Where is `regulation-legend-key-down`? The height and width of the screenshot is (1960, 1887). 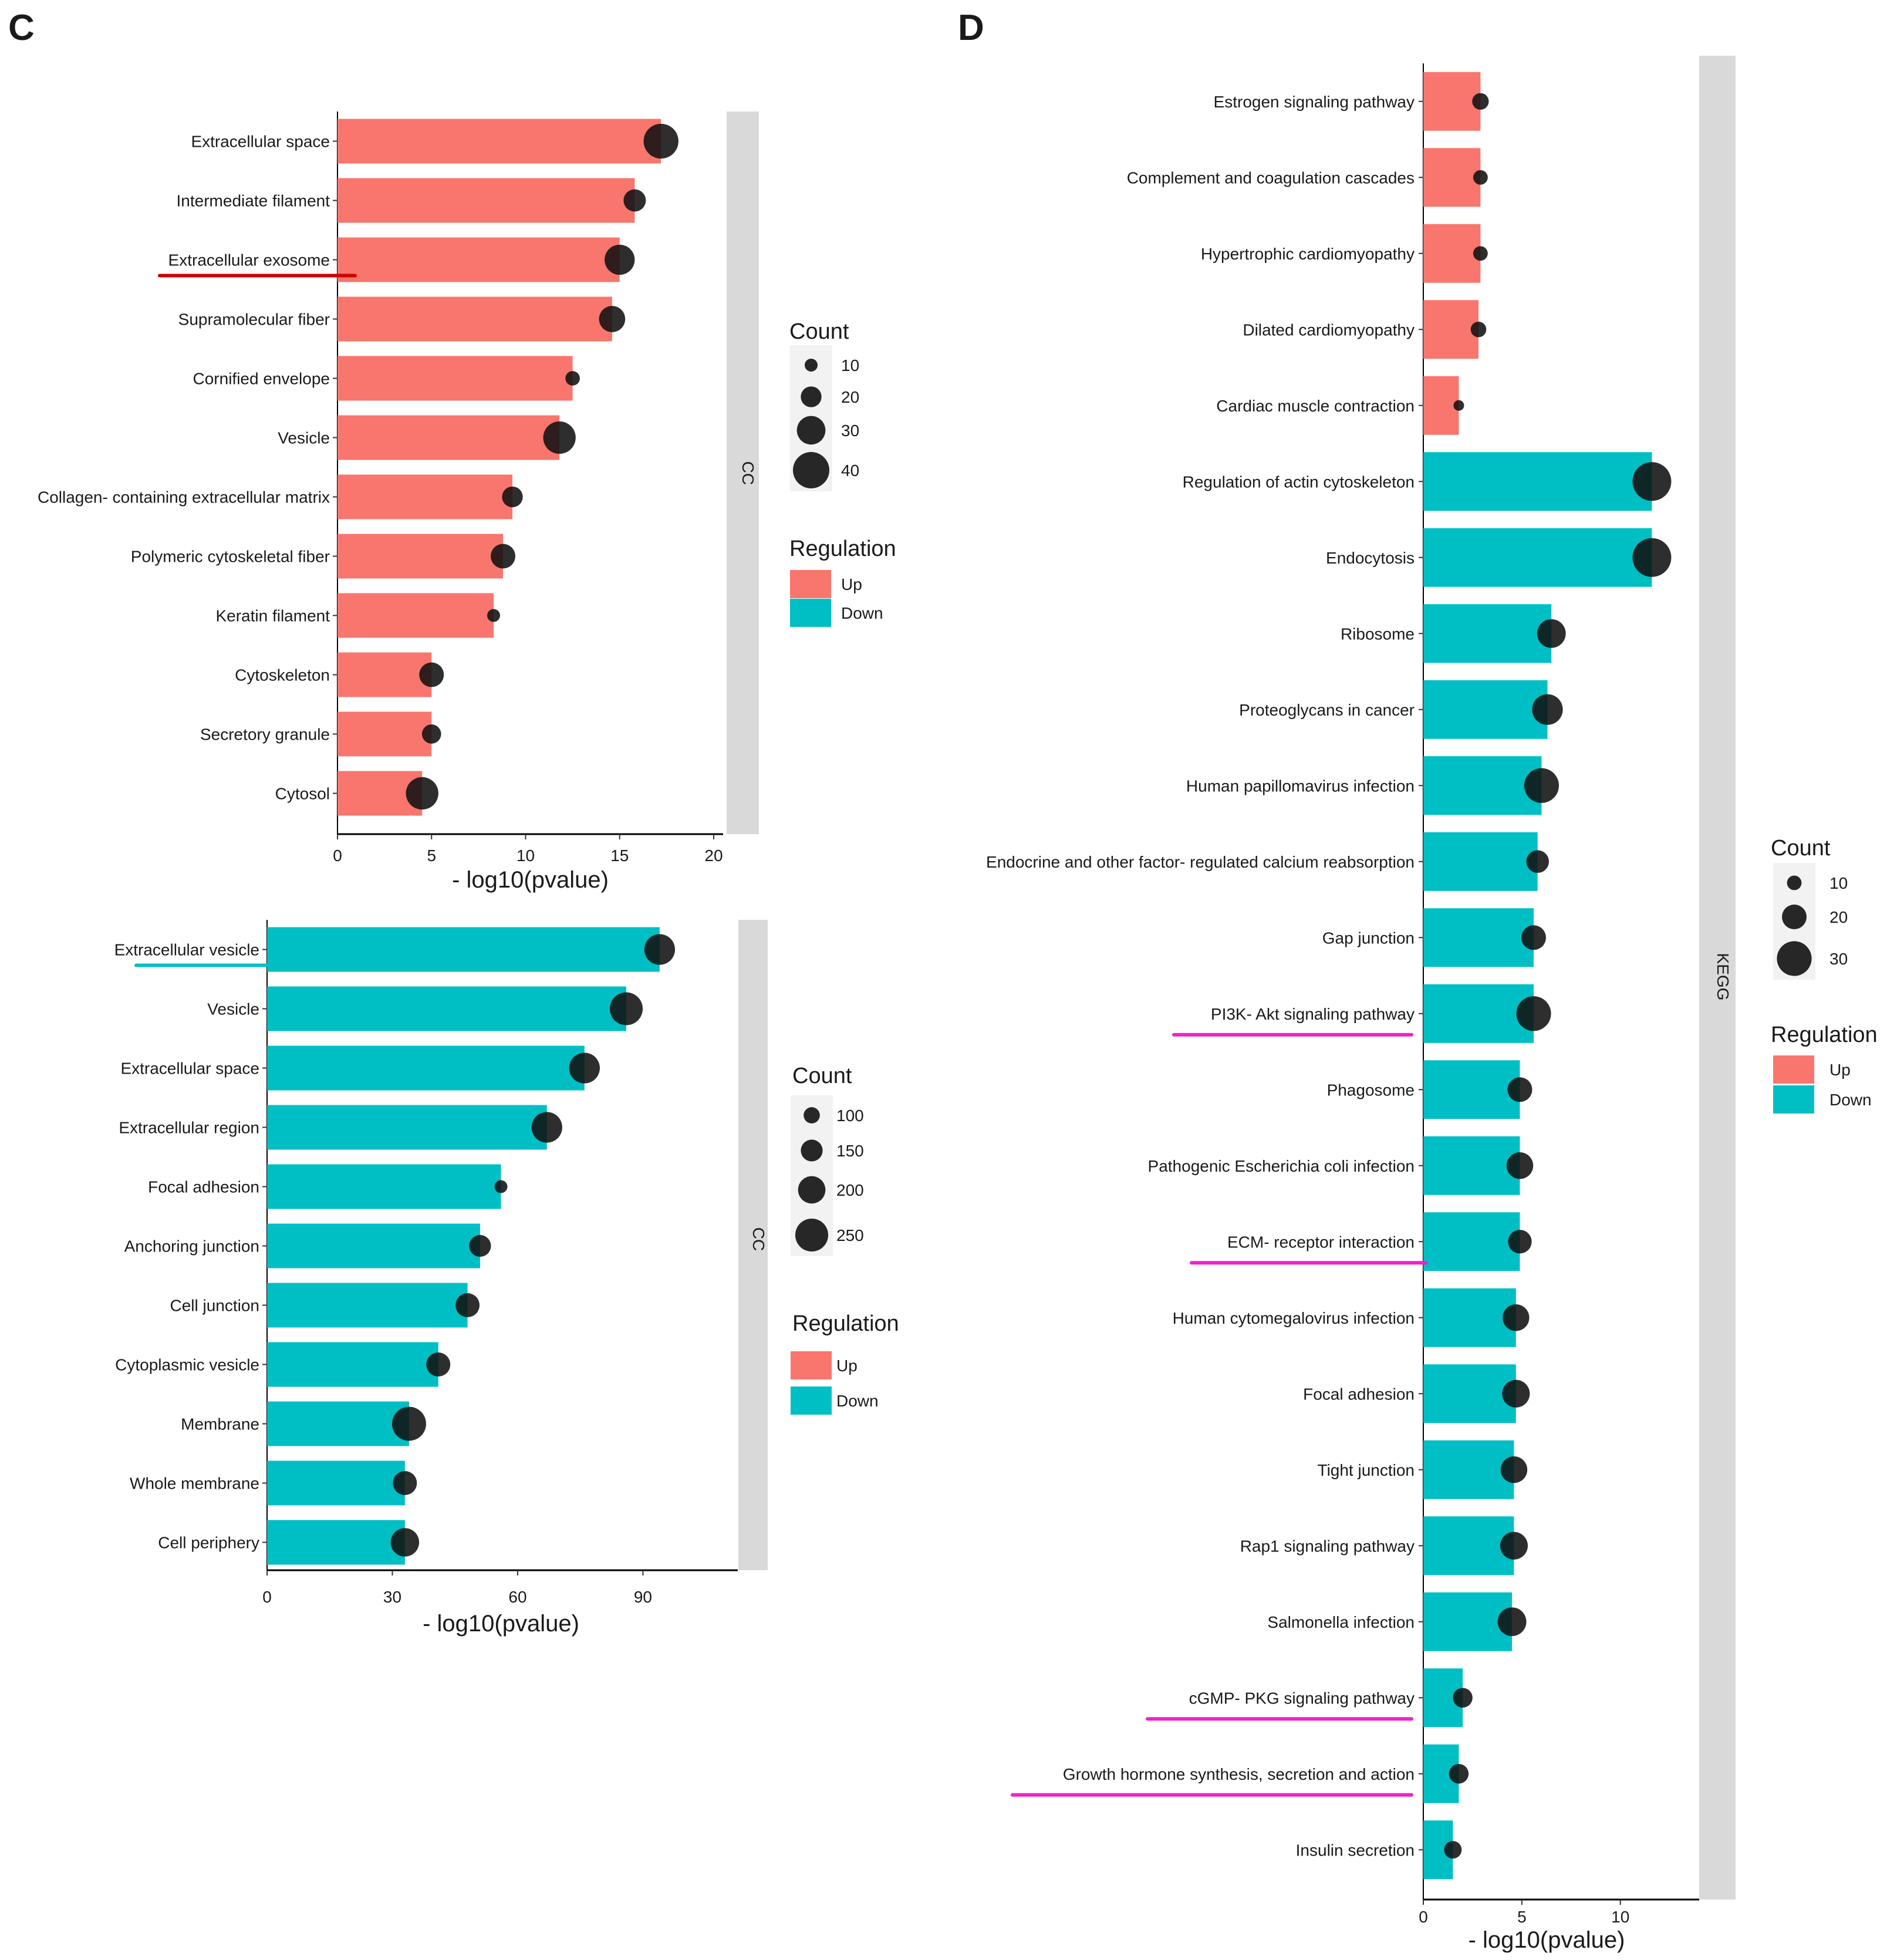
regulation-legend-key-down is located at coordinates (810, 613).